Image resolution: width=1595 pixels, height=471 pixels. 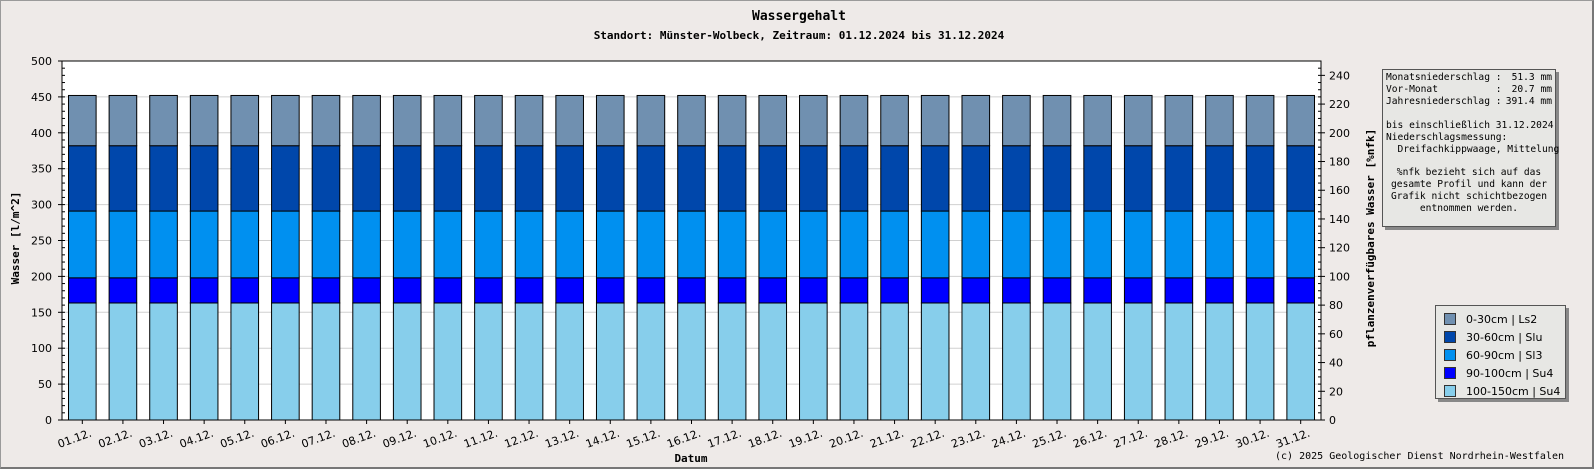 I want to click on x-tick-label: 10.12., so click(x=440, y=439).